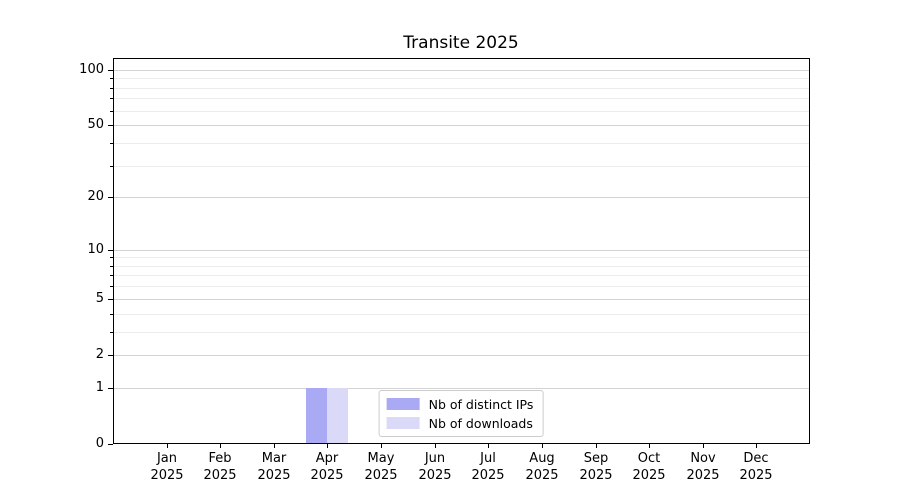 The width and height of the screenshot is (900, 500). I want to click on bar-distinct-ips, so click(316, 415).